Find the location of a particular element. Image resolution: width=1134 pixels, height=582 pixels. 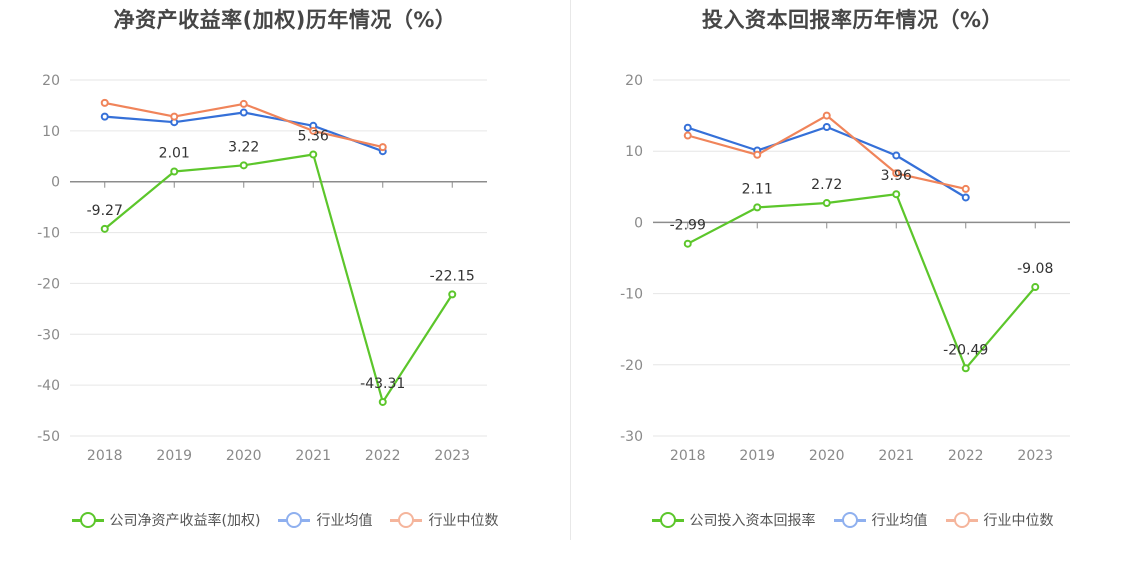

panel-divider is located at coordinates (570, 270).